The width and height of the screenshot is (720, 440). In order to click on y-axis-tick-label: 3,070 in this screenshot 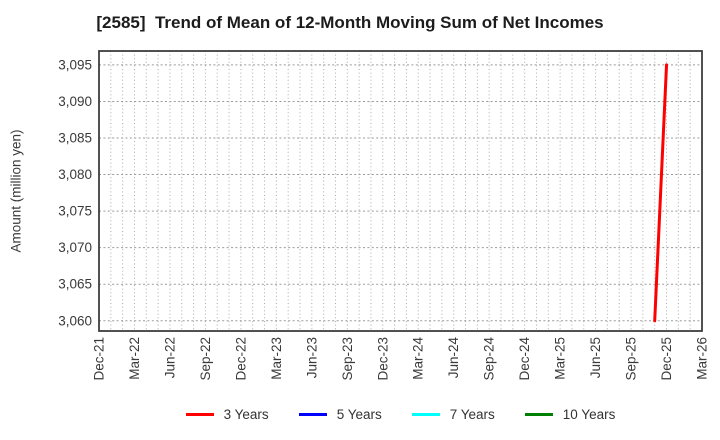, I will do `click(75, 247)`.